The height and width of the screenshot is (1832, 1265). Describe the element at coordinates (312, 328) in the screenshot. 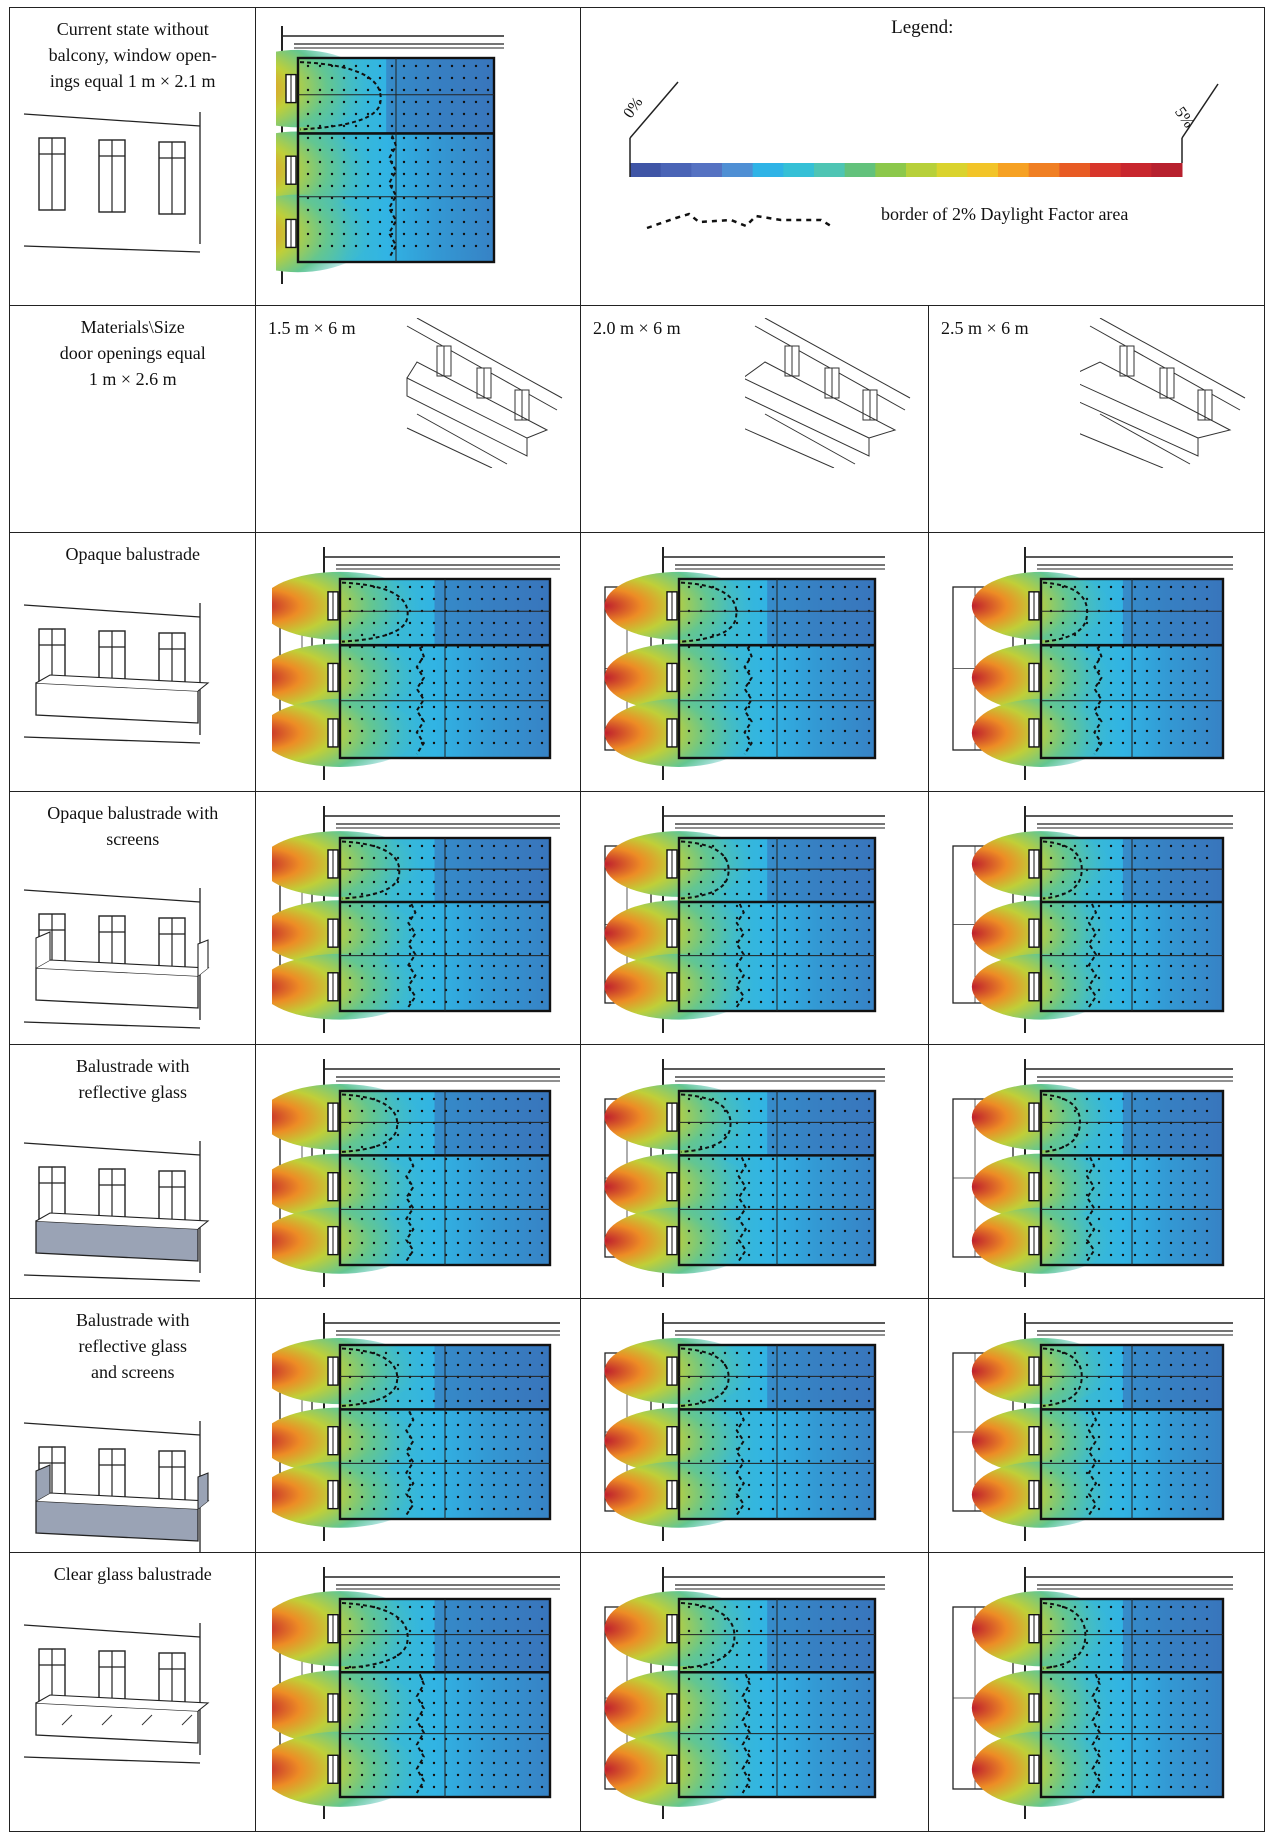

I see `size-label: 1.5 m × 6 m` at that location.